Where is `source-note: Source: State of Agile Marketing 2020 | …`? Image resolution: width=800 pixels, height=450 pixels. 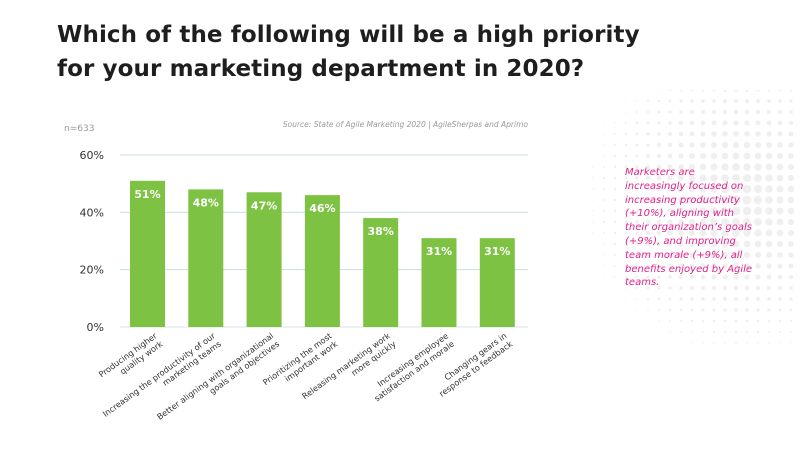 source-note: Source: State of Agile Marketing 2020 | … is located at coordinates (405, 124).